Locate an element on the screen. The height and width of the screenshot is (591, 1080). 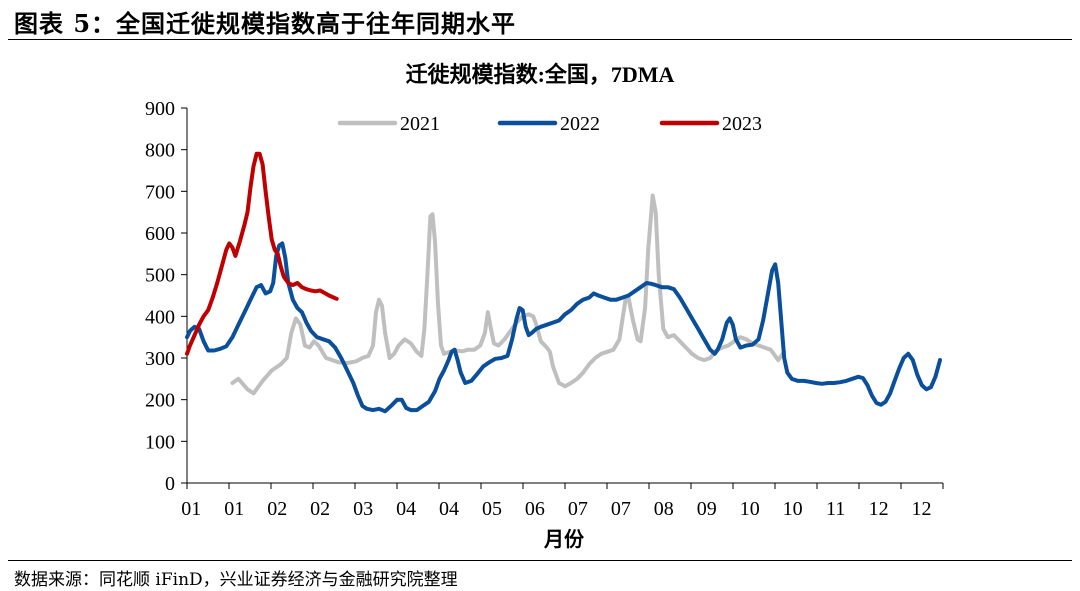
y-tick-label: 0 is located at coordinates (170, 484).